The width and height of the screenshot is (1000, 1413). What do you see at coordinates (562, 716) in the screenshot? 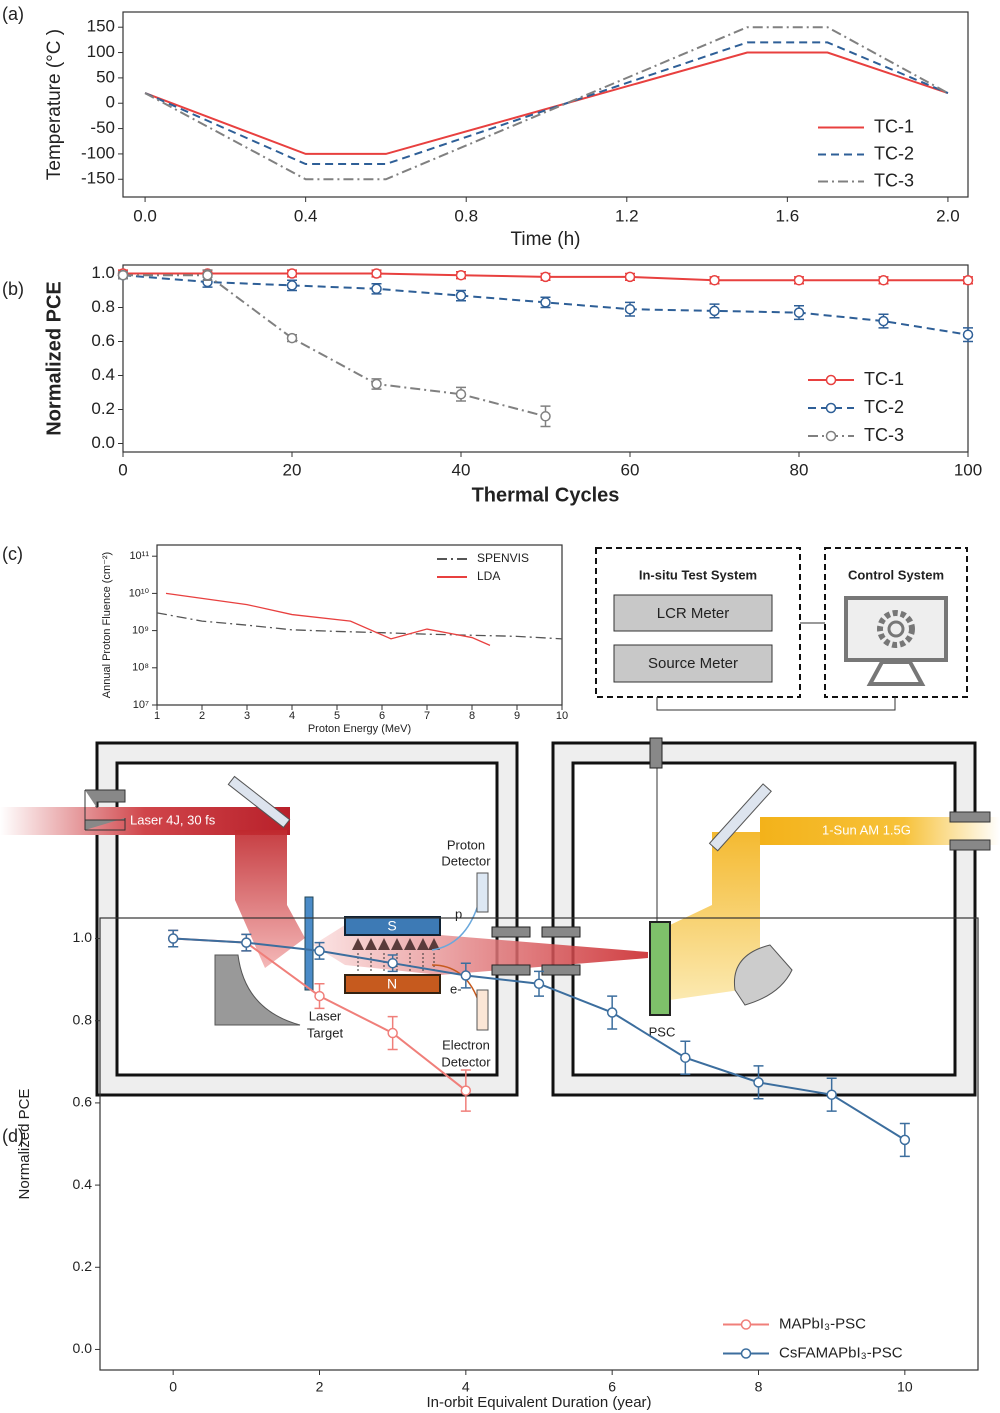
I see `x-tick-label: 10` at bounding box center [562, 716].